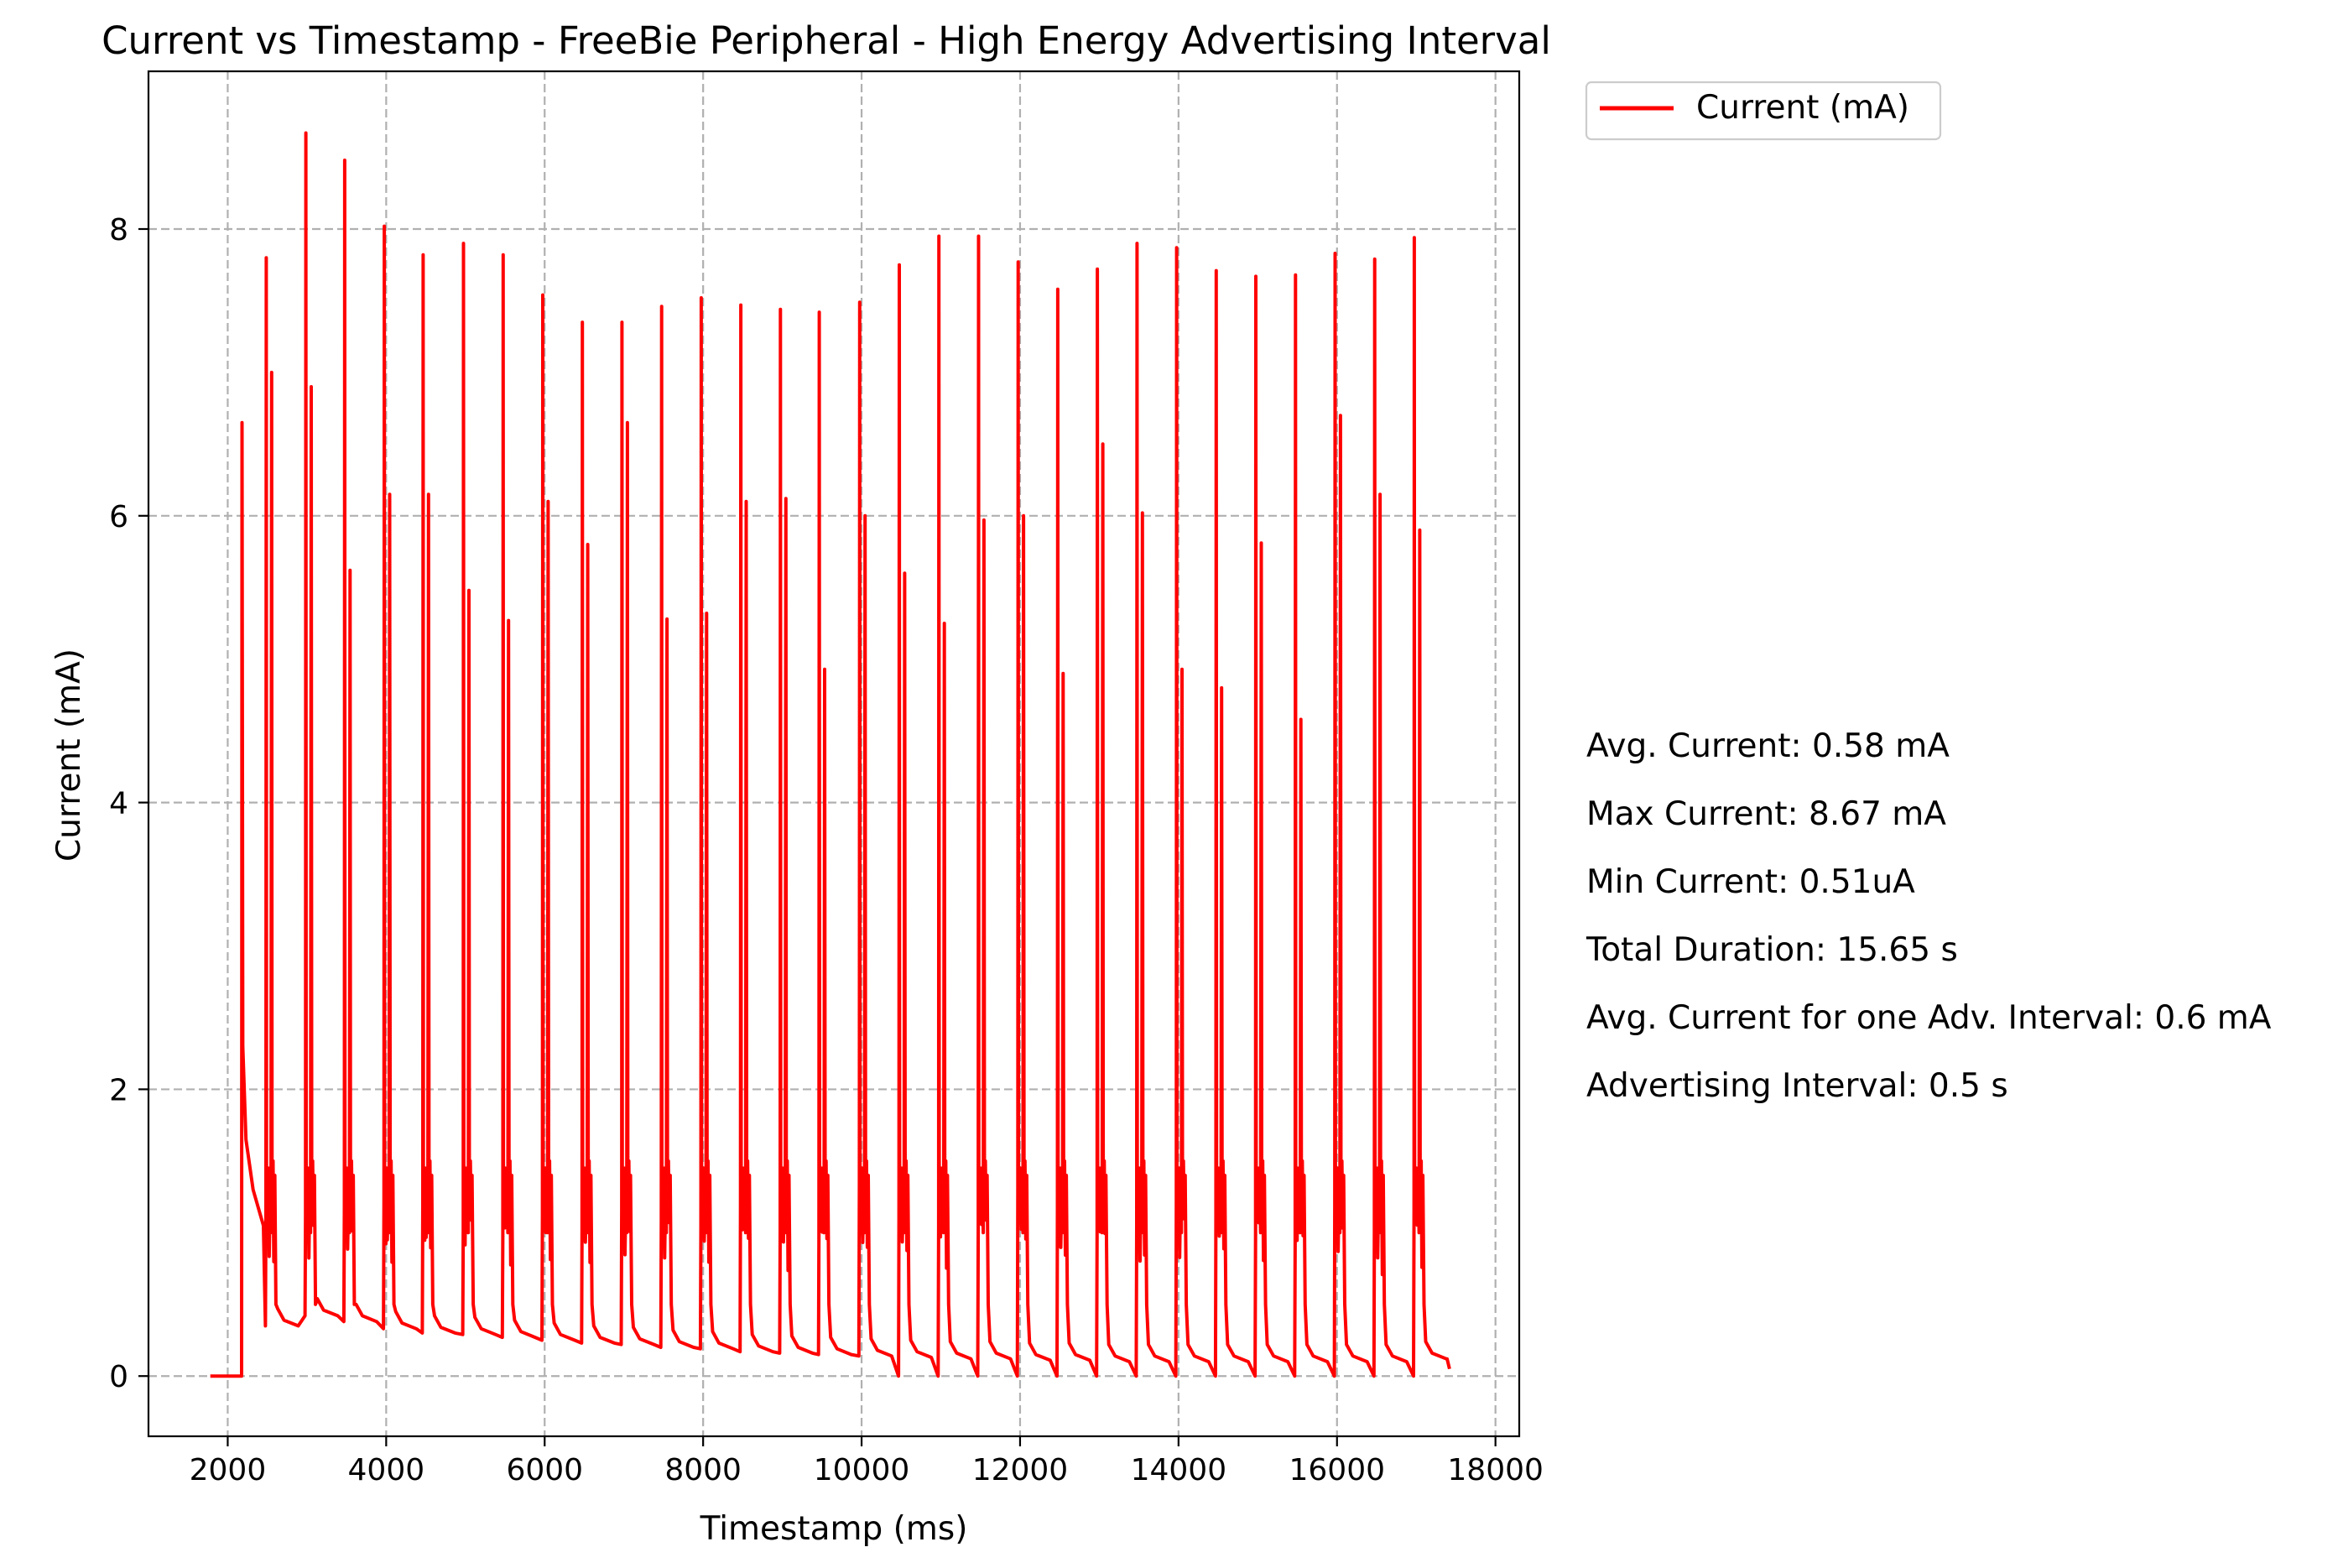 Image resolution: width=2338 pixels, height=1568 pixels. Describe the element at coordinates (229, 1470) in the screenshot. I see `x-tick-label: 2000` at that location.